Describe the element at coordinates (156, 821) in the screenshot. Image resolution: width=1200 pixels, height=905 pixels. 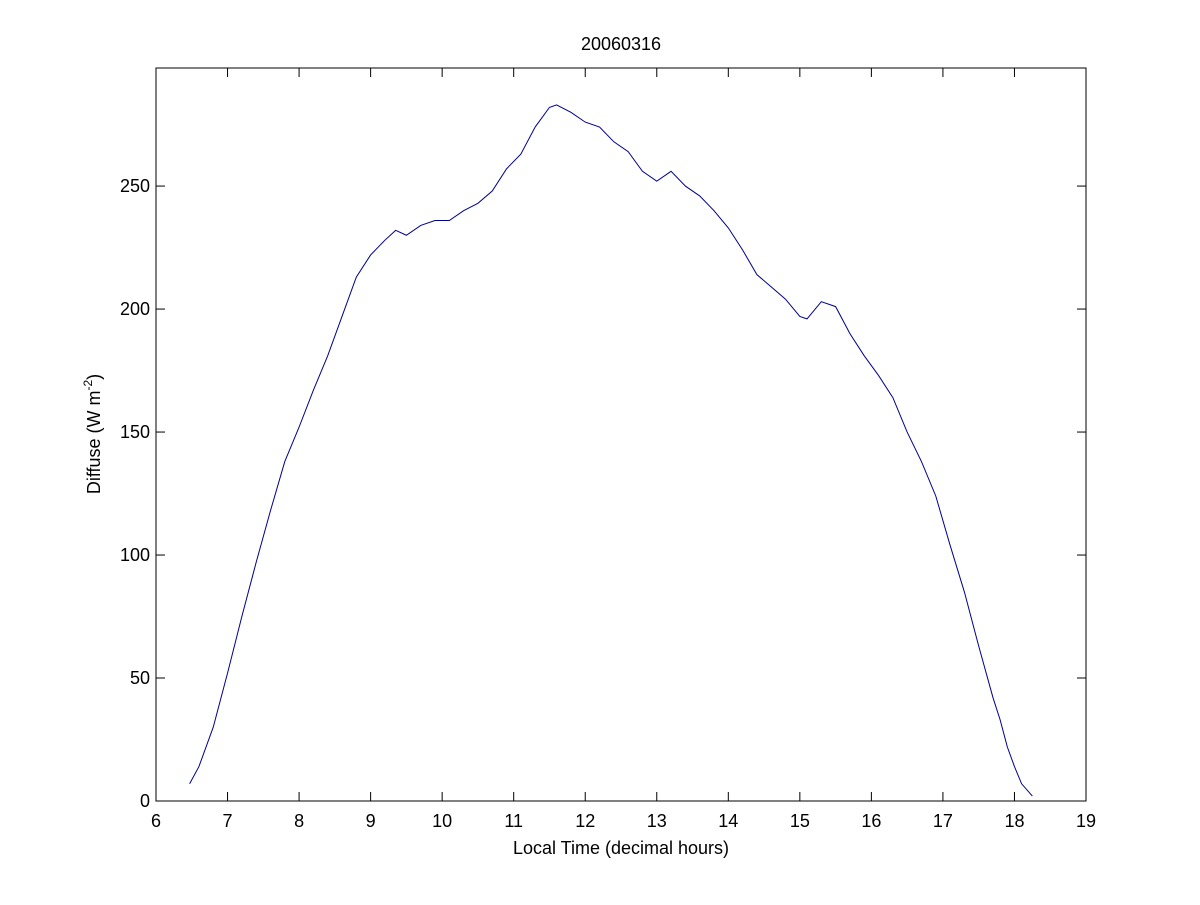
I see `x-tick-label: 6` at that location.